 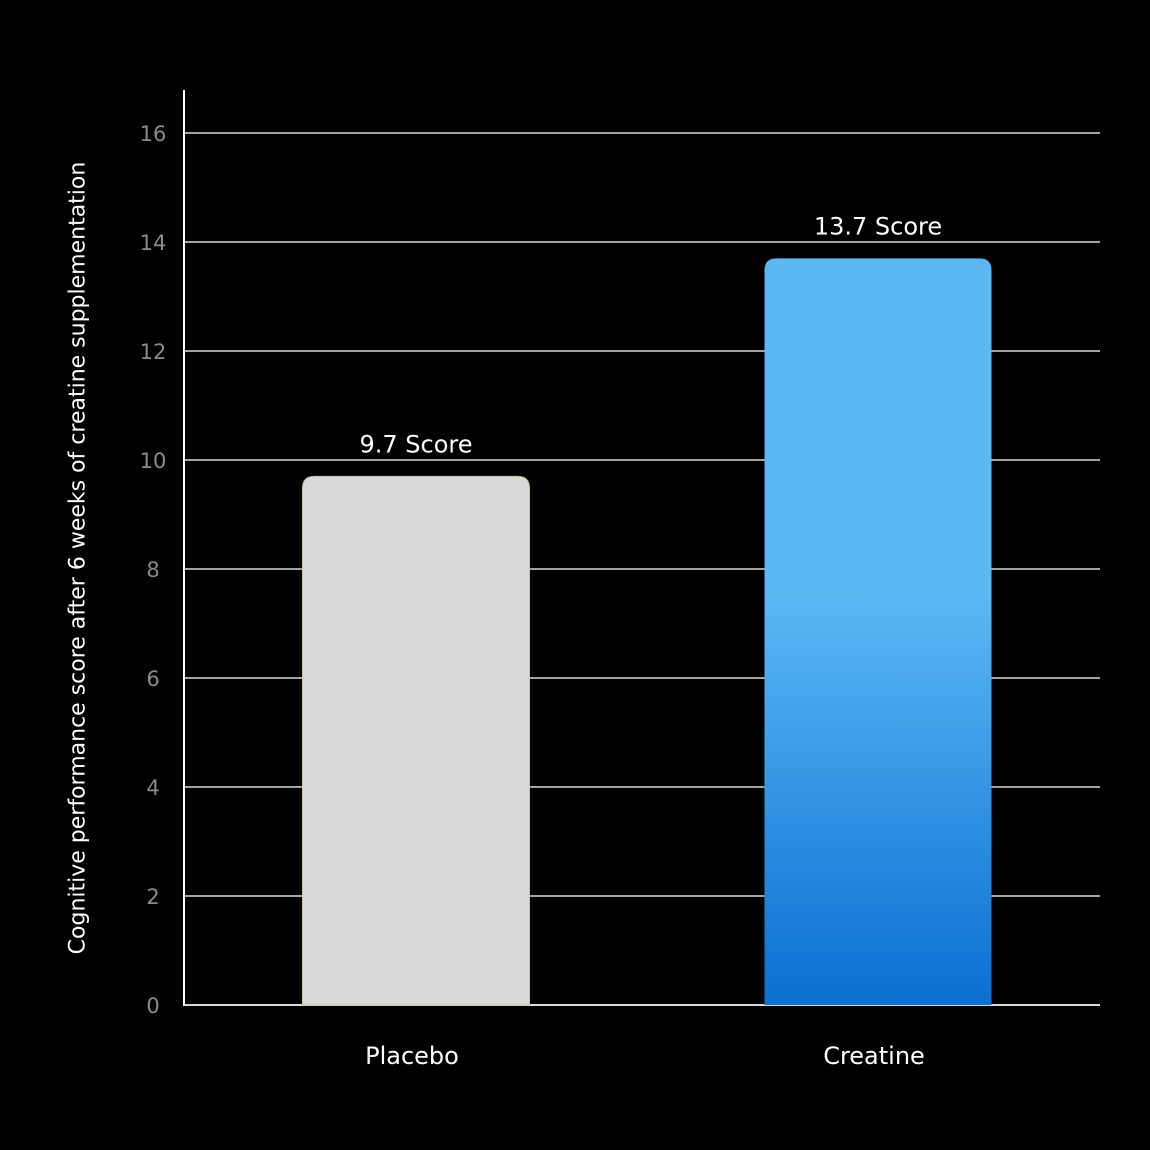 I want to click on bar-placebo, so click(x=416, y=740).